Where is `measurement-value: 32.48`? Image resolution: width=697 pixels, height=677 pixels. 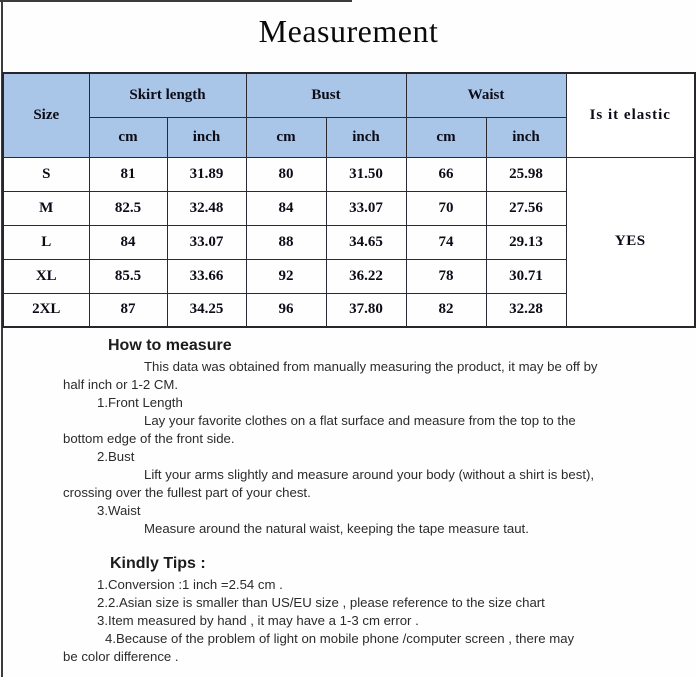
measurement-value: 32.48 is located at coordinates (206, 208).